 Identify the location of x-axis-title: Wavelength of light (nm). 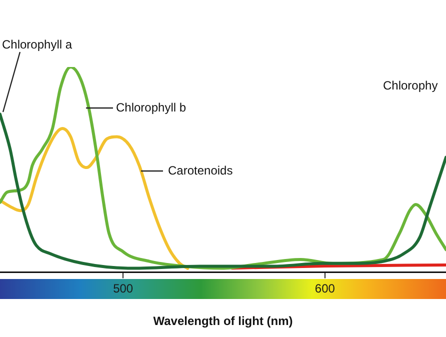
(223, 321).